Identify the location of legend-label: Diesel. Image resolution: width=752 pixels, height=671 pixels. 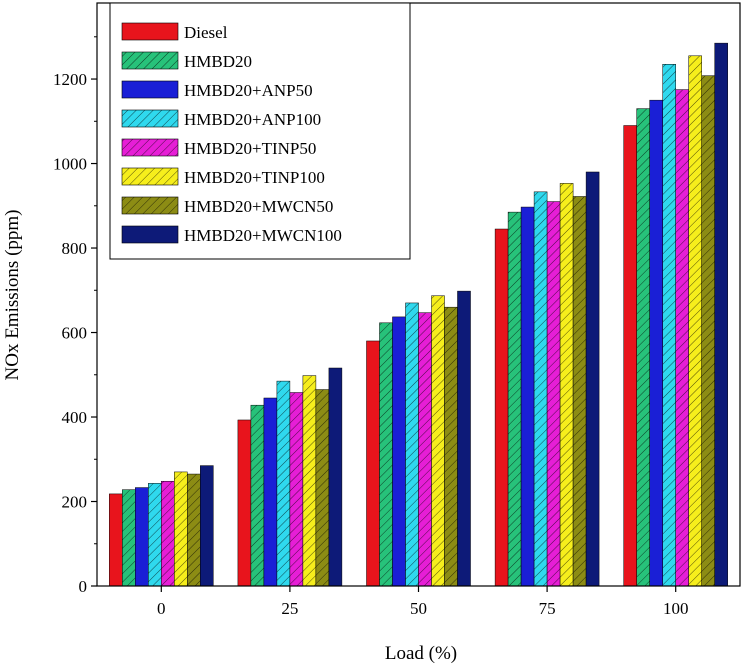
(206, 32).